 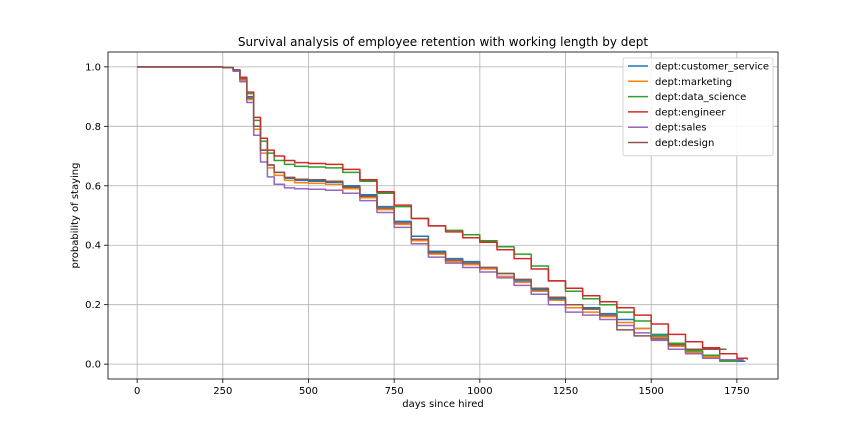 What do you see at coordinates (650, 391) in the screenshot?
I see `x-tick-label: 1500` at bounding box center [650, 391].